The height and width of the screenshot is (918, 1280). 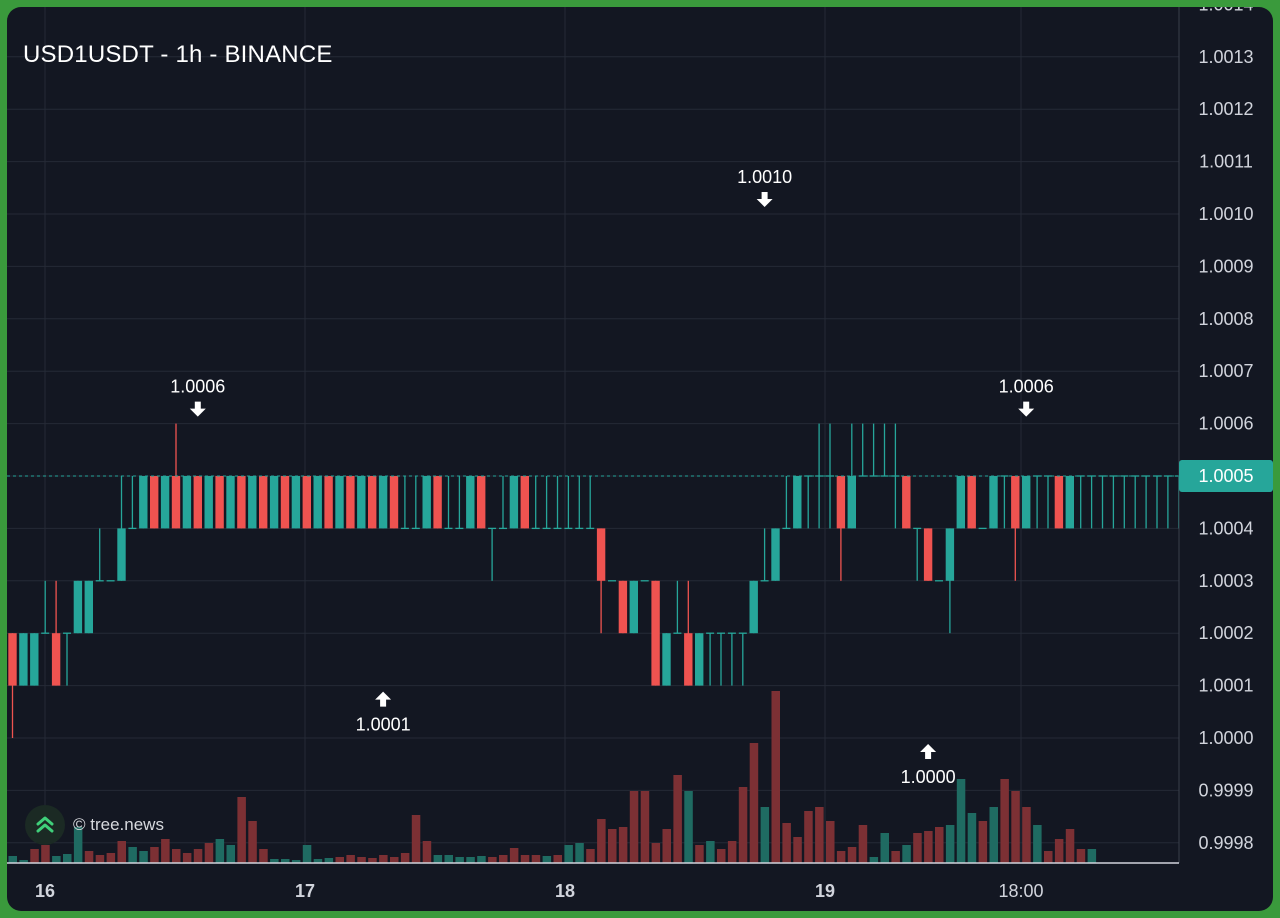 What do you see at coordinates (593, 881) in the screenshot?
I see `time-axis: 16 17 18 19 18:00` at bounding box center [593, 881].